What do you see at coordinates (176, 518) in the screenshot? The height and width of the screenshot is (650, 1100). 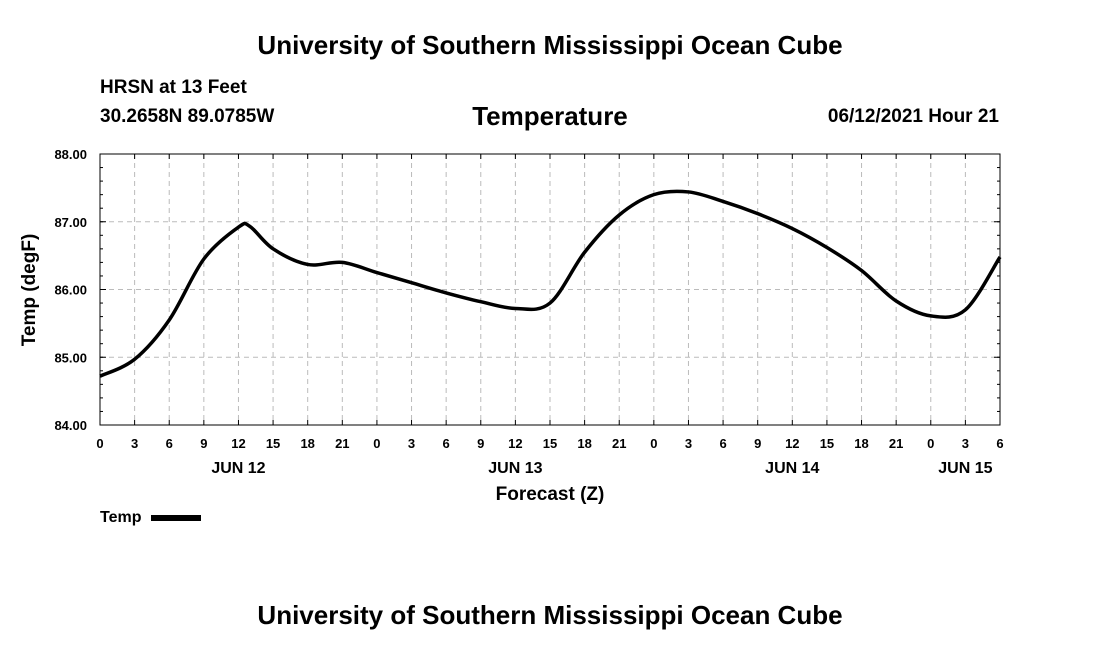 I see `legend-line-swatch` at bounding box center [176, 518].